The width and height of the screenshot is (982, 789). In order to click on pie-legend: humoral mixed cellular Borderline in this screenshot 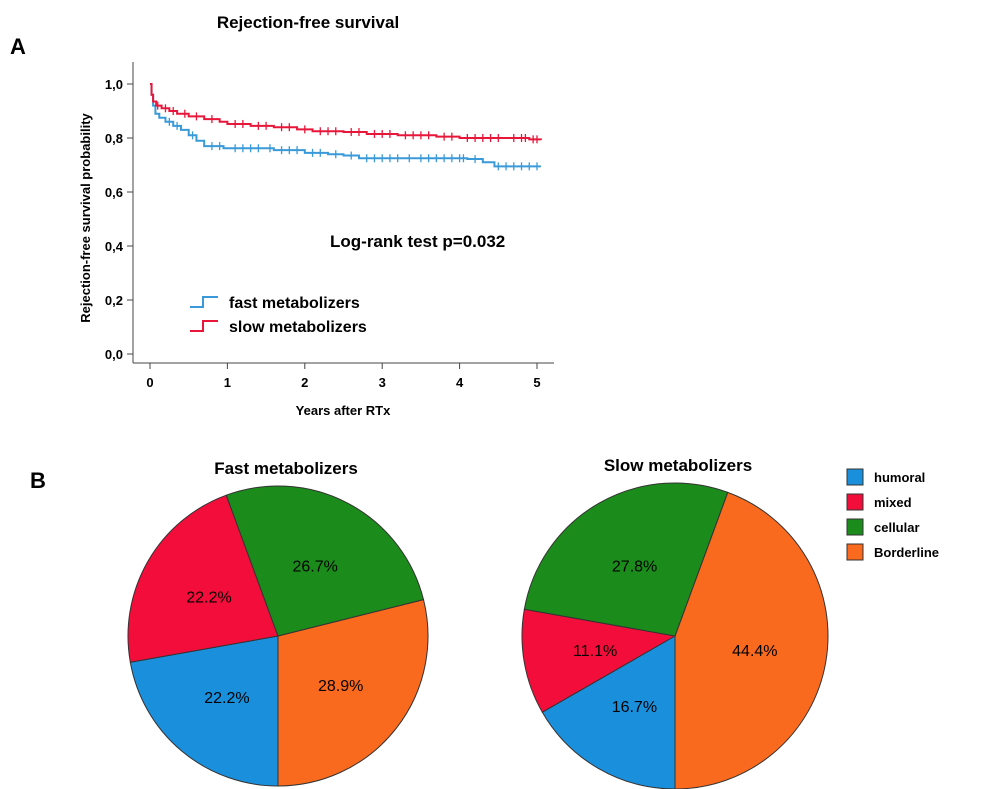, I will do `click(892, 514)`.